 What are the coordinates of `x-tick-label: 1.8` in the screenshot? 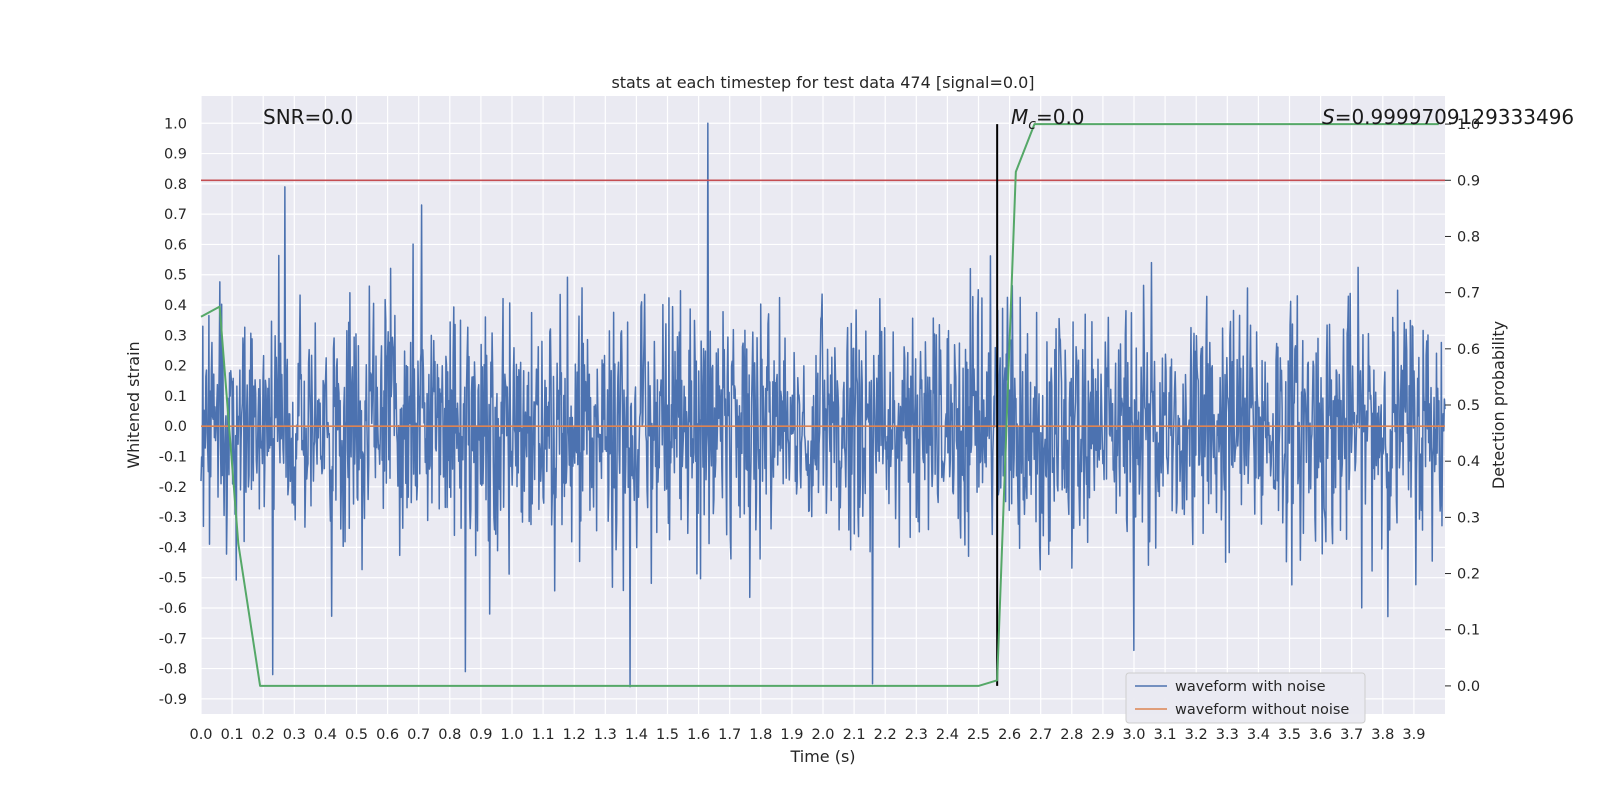 It's located at (760, 735).